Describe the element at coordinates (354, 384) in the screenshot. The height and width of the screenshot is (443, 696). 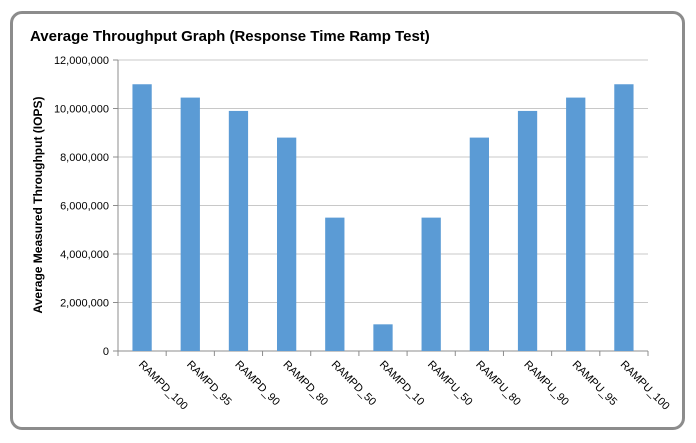
I see `x-tick-label: RAMPD_50` at that location.